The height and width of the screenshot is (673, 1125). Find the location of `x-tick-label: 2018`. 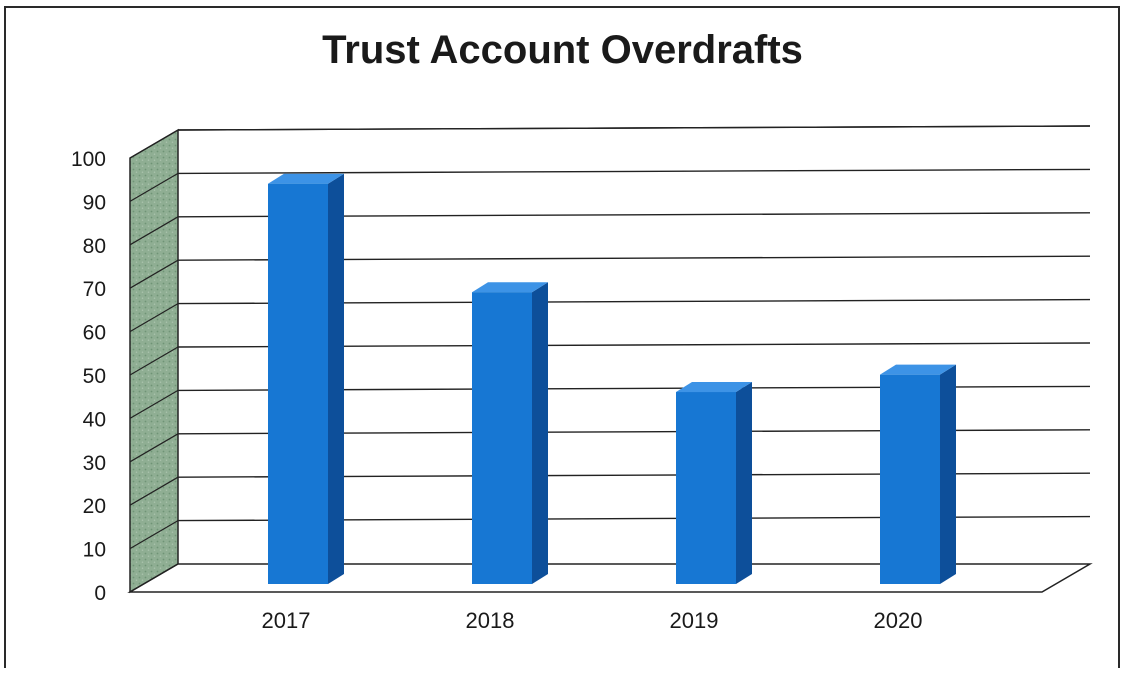

x-tick-label: 2018 is located at coordinates (490, 620).